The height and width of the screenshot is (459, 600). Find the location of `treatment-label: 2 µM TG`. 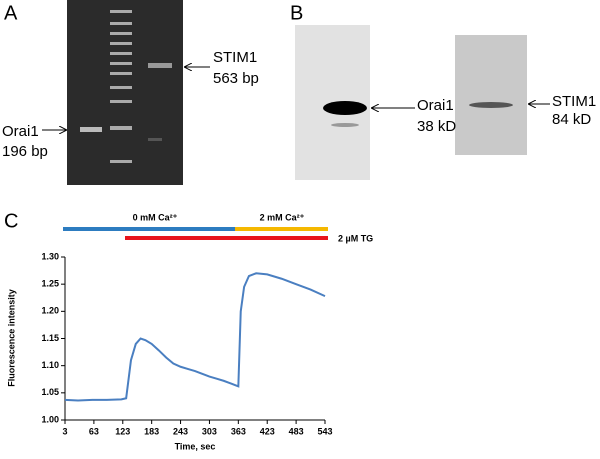

treatment-label: 2 µM TG is located at coordinates (355, 238).